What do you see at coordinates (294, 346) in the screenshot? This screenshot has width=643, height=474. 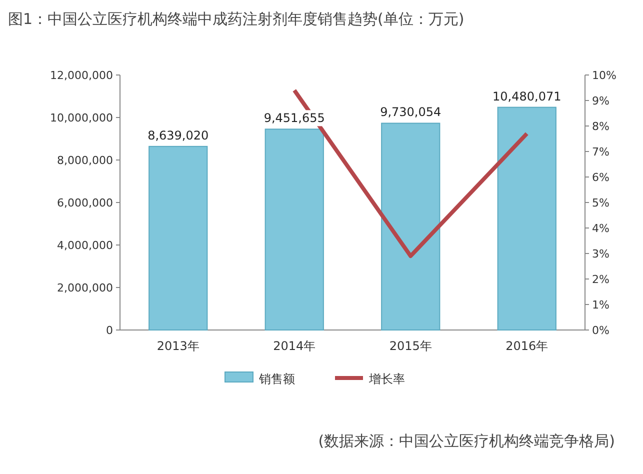 I see `x-tick-label: 2014年` at bounding box center [294, 346].